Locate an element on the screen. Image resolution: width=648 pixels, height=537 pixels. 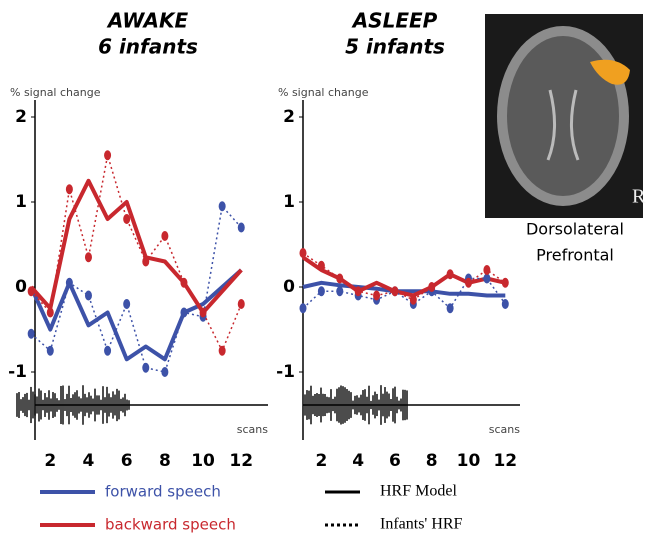
chart-subtitle: 5 infants is located at coordinates (395, 47).